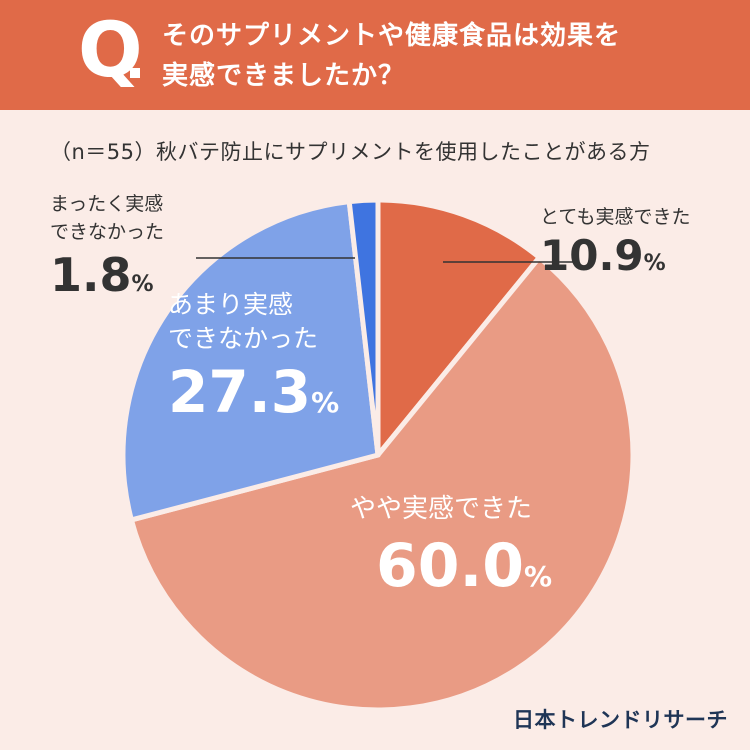 This screenshot has height=750, width=750. What do you see at coordinates (350, 152) in the screenshot?
I see `chart-subtitle: （n＝55）秋バテ防止にサプリメントを使用したことがある方` at bounding box center [350, 152].